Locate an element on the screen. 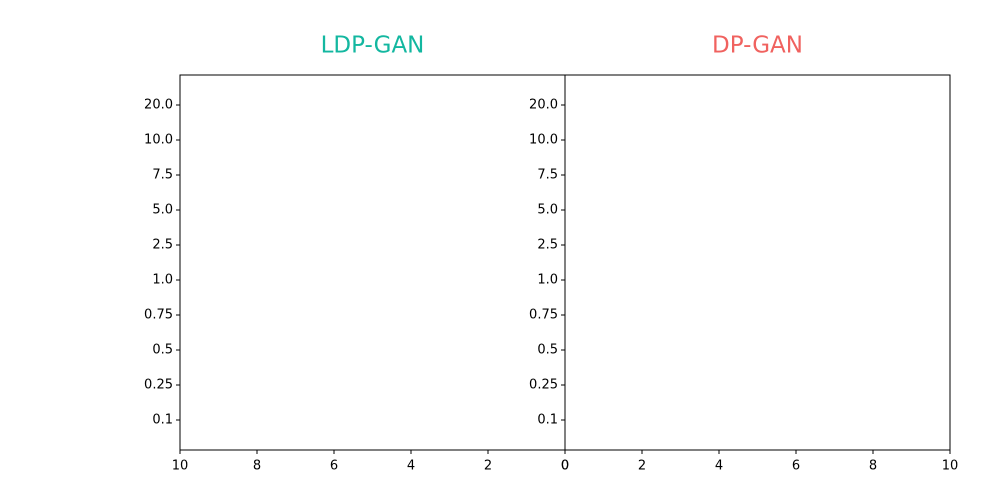  x-tick-label: 0 is located at coordinates (565, 466).